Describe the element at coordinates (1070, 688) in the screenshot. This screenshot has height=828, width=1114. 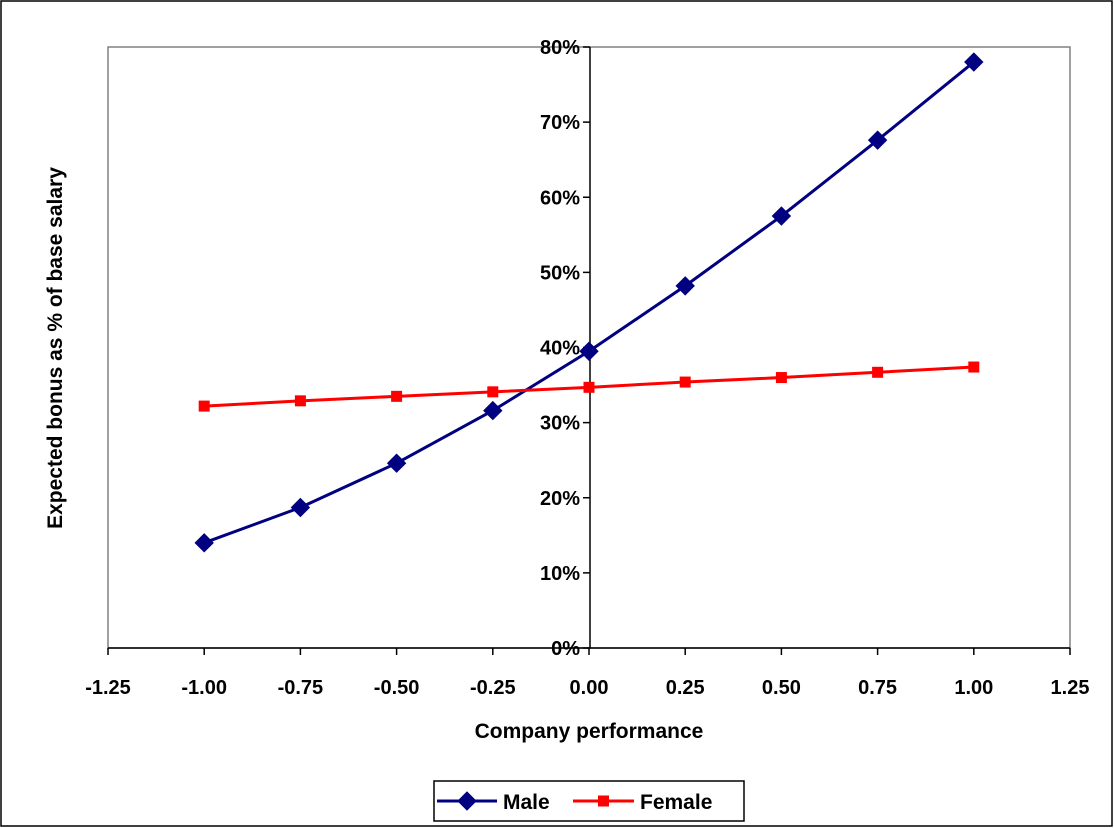
I see `x-tick-label: 1.25` at that location.